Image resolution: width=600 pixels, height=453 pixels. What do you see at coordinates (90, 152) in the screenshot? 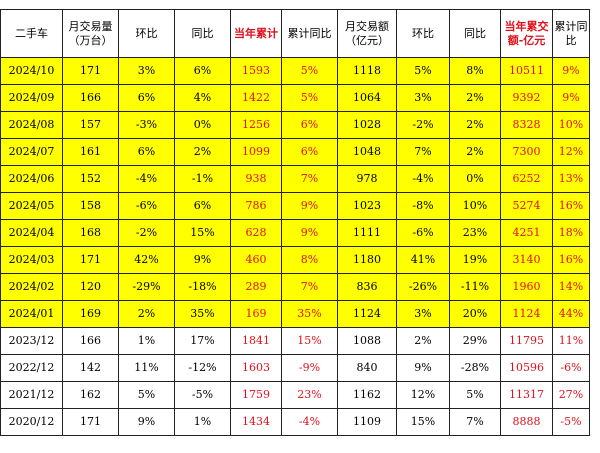
I see `table-cell: 161` at bounding box center [90, 152].